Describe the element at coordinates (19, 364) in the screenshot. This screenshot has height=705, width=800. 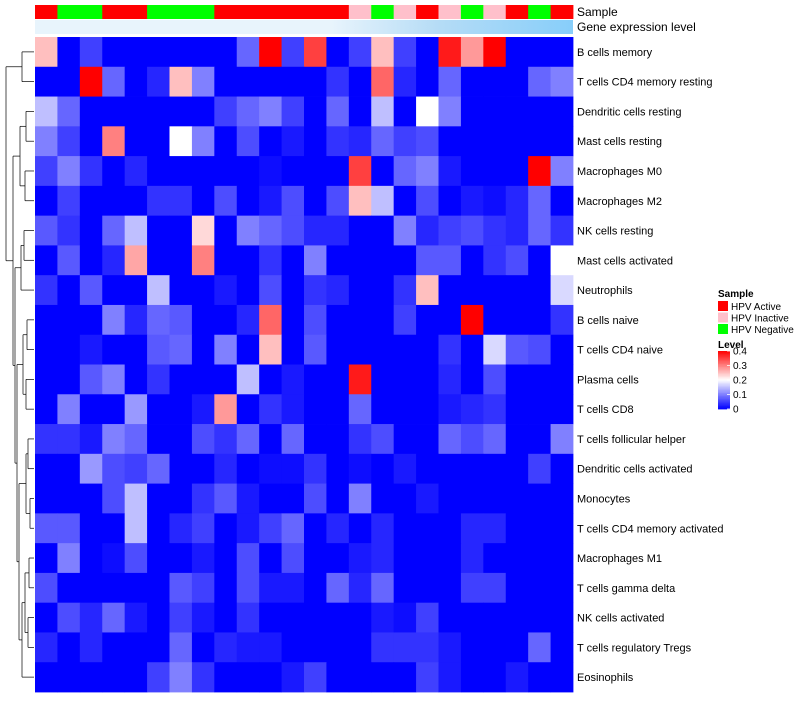
I see `row-dendrogram` at that location.